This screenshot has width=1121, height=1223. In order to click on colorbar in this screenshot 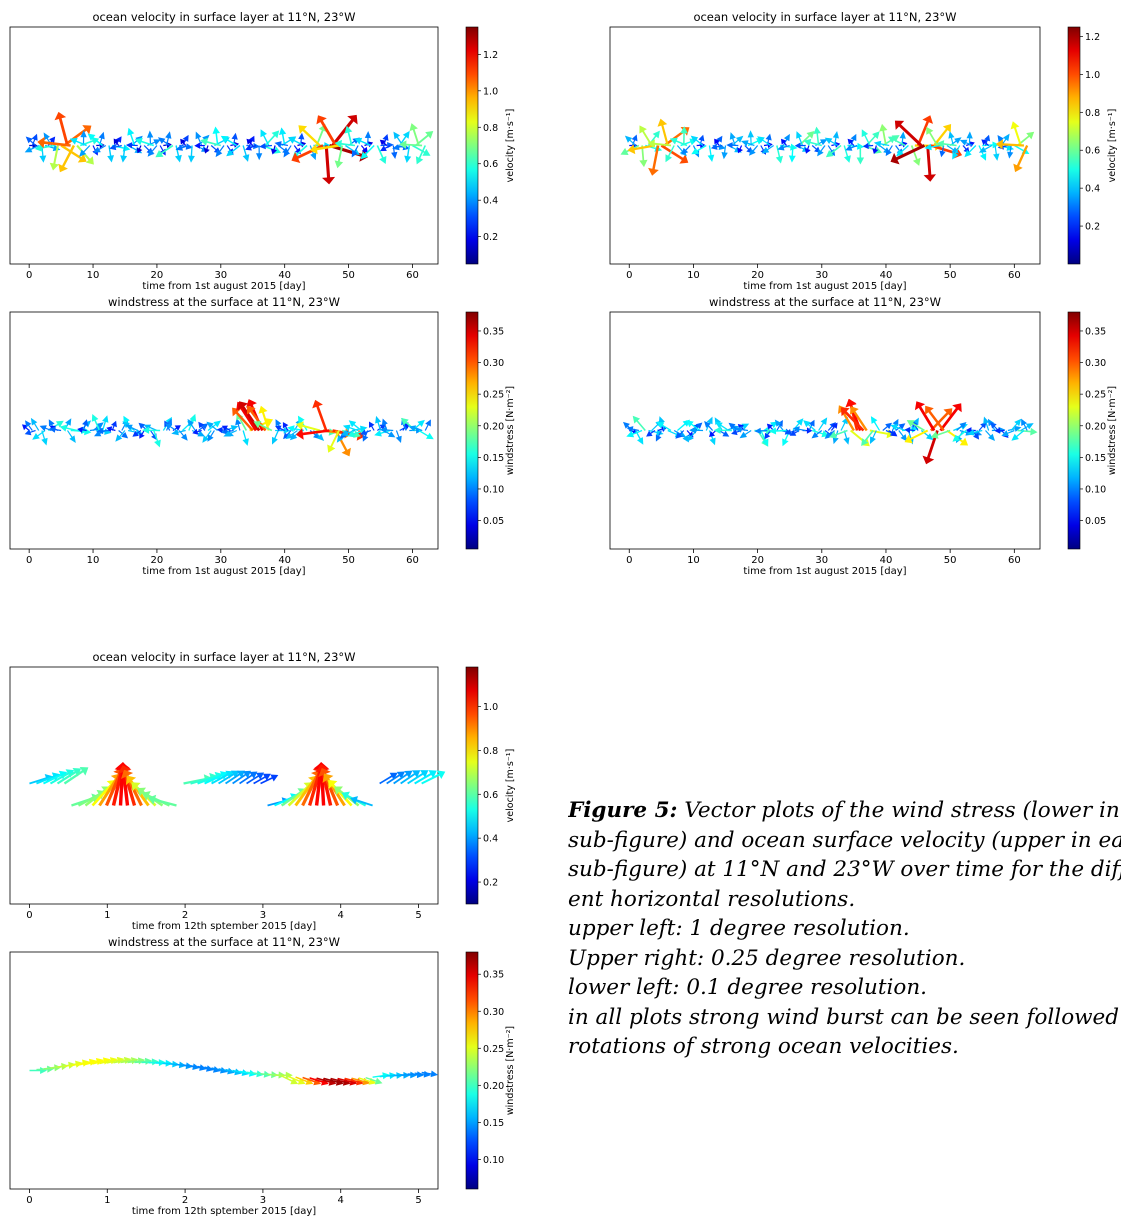, I will do `click(1074, 145)`.